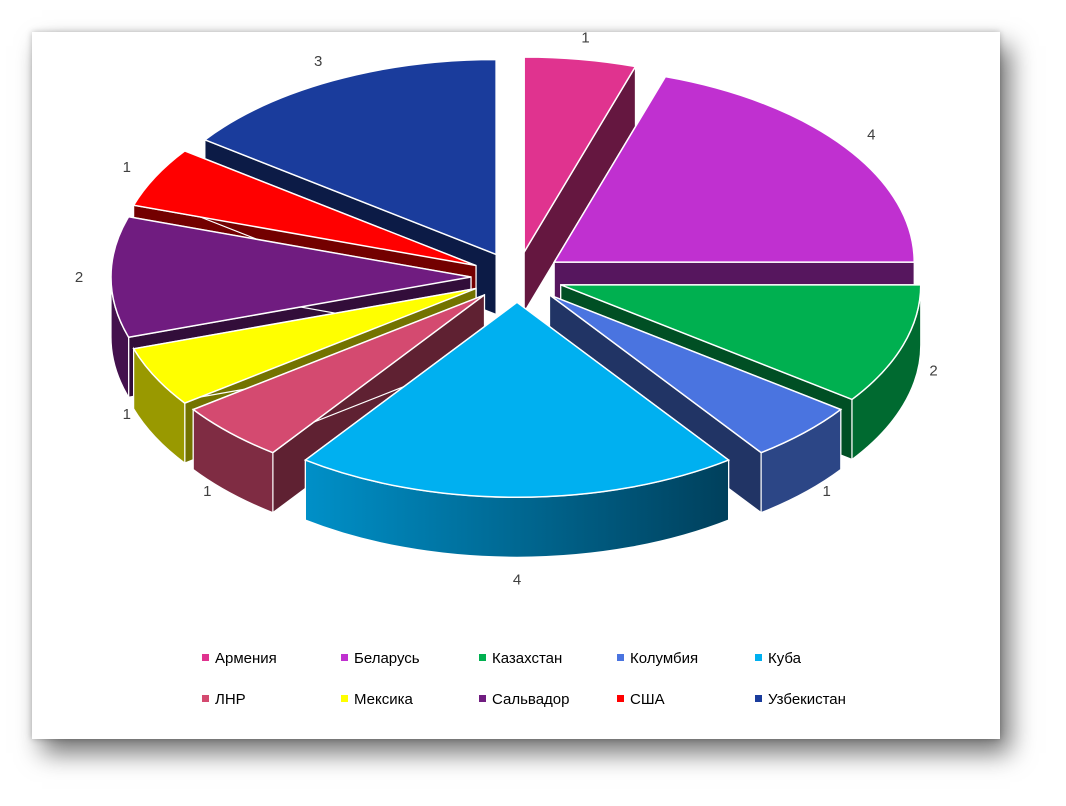  I want to click on legend-label: Колумбия, so click(664, 658).